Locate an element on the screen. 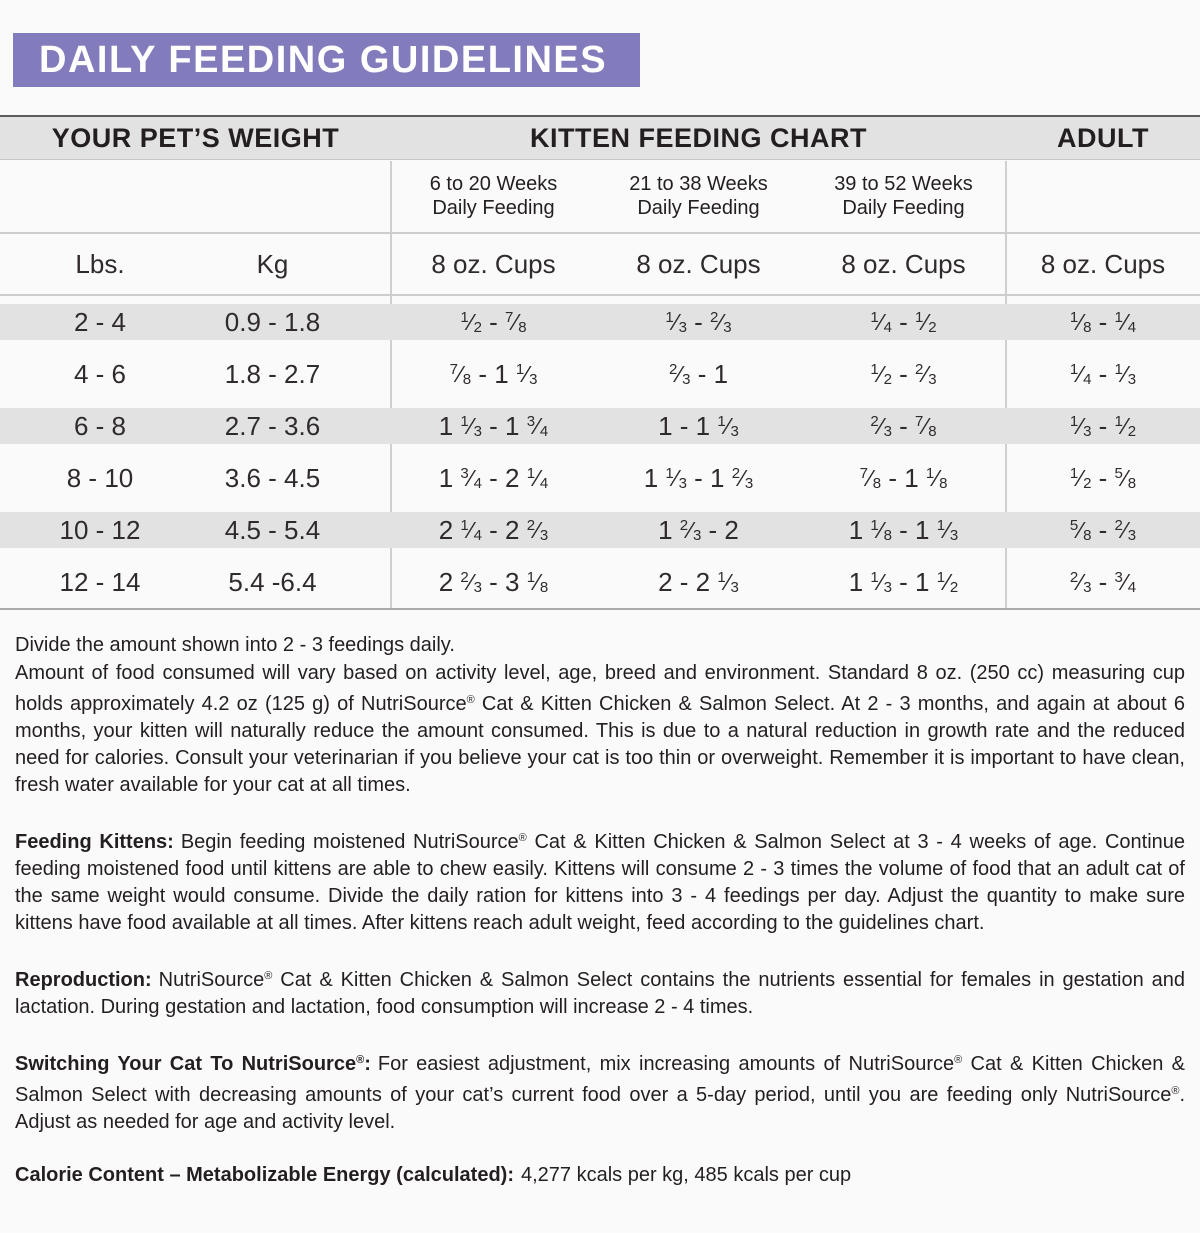 The height and width of the screenshot is (1233, 1200). adult-feeding-cell: 2⁄3 - 3⁄4 is located at coordinates (1103, 581).